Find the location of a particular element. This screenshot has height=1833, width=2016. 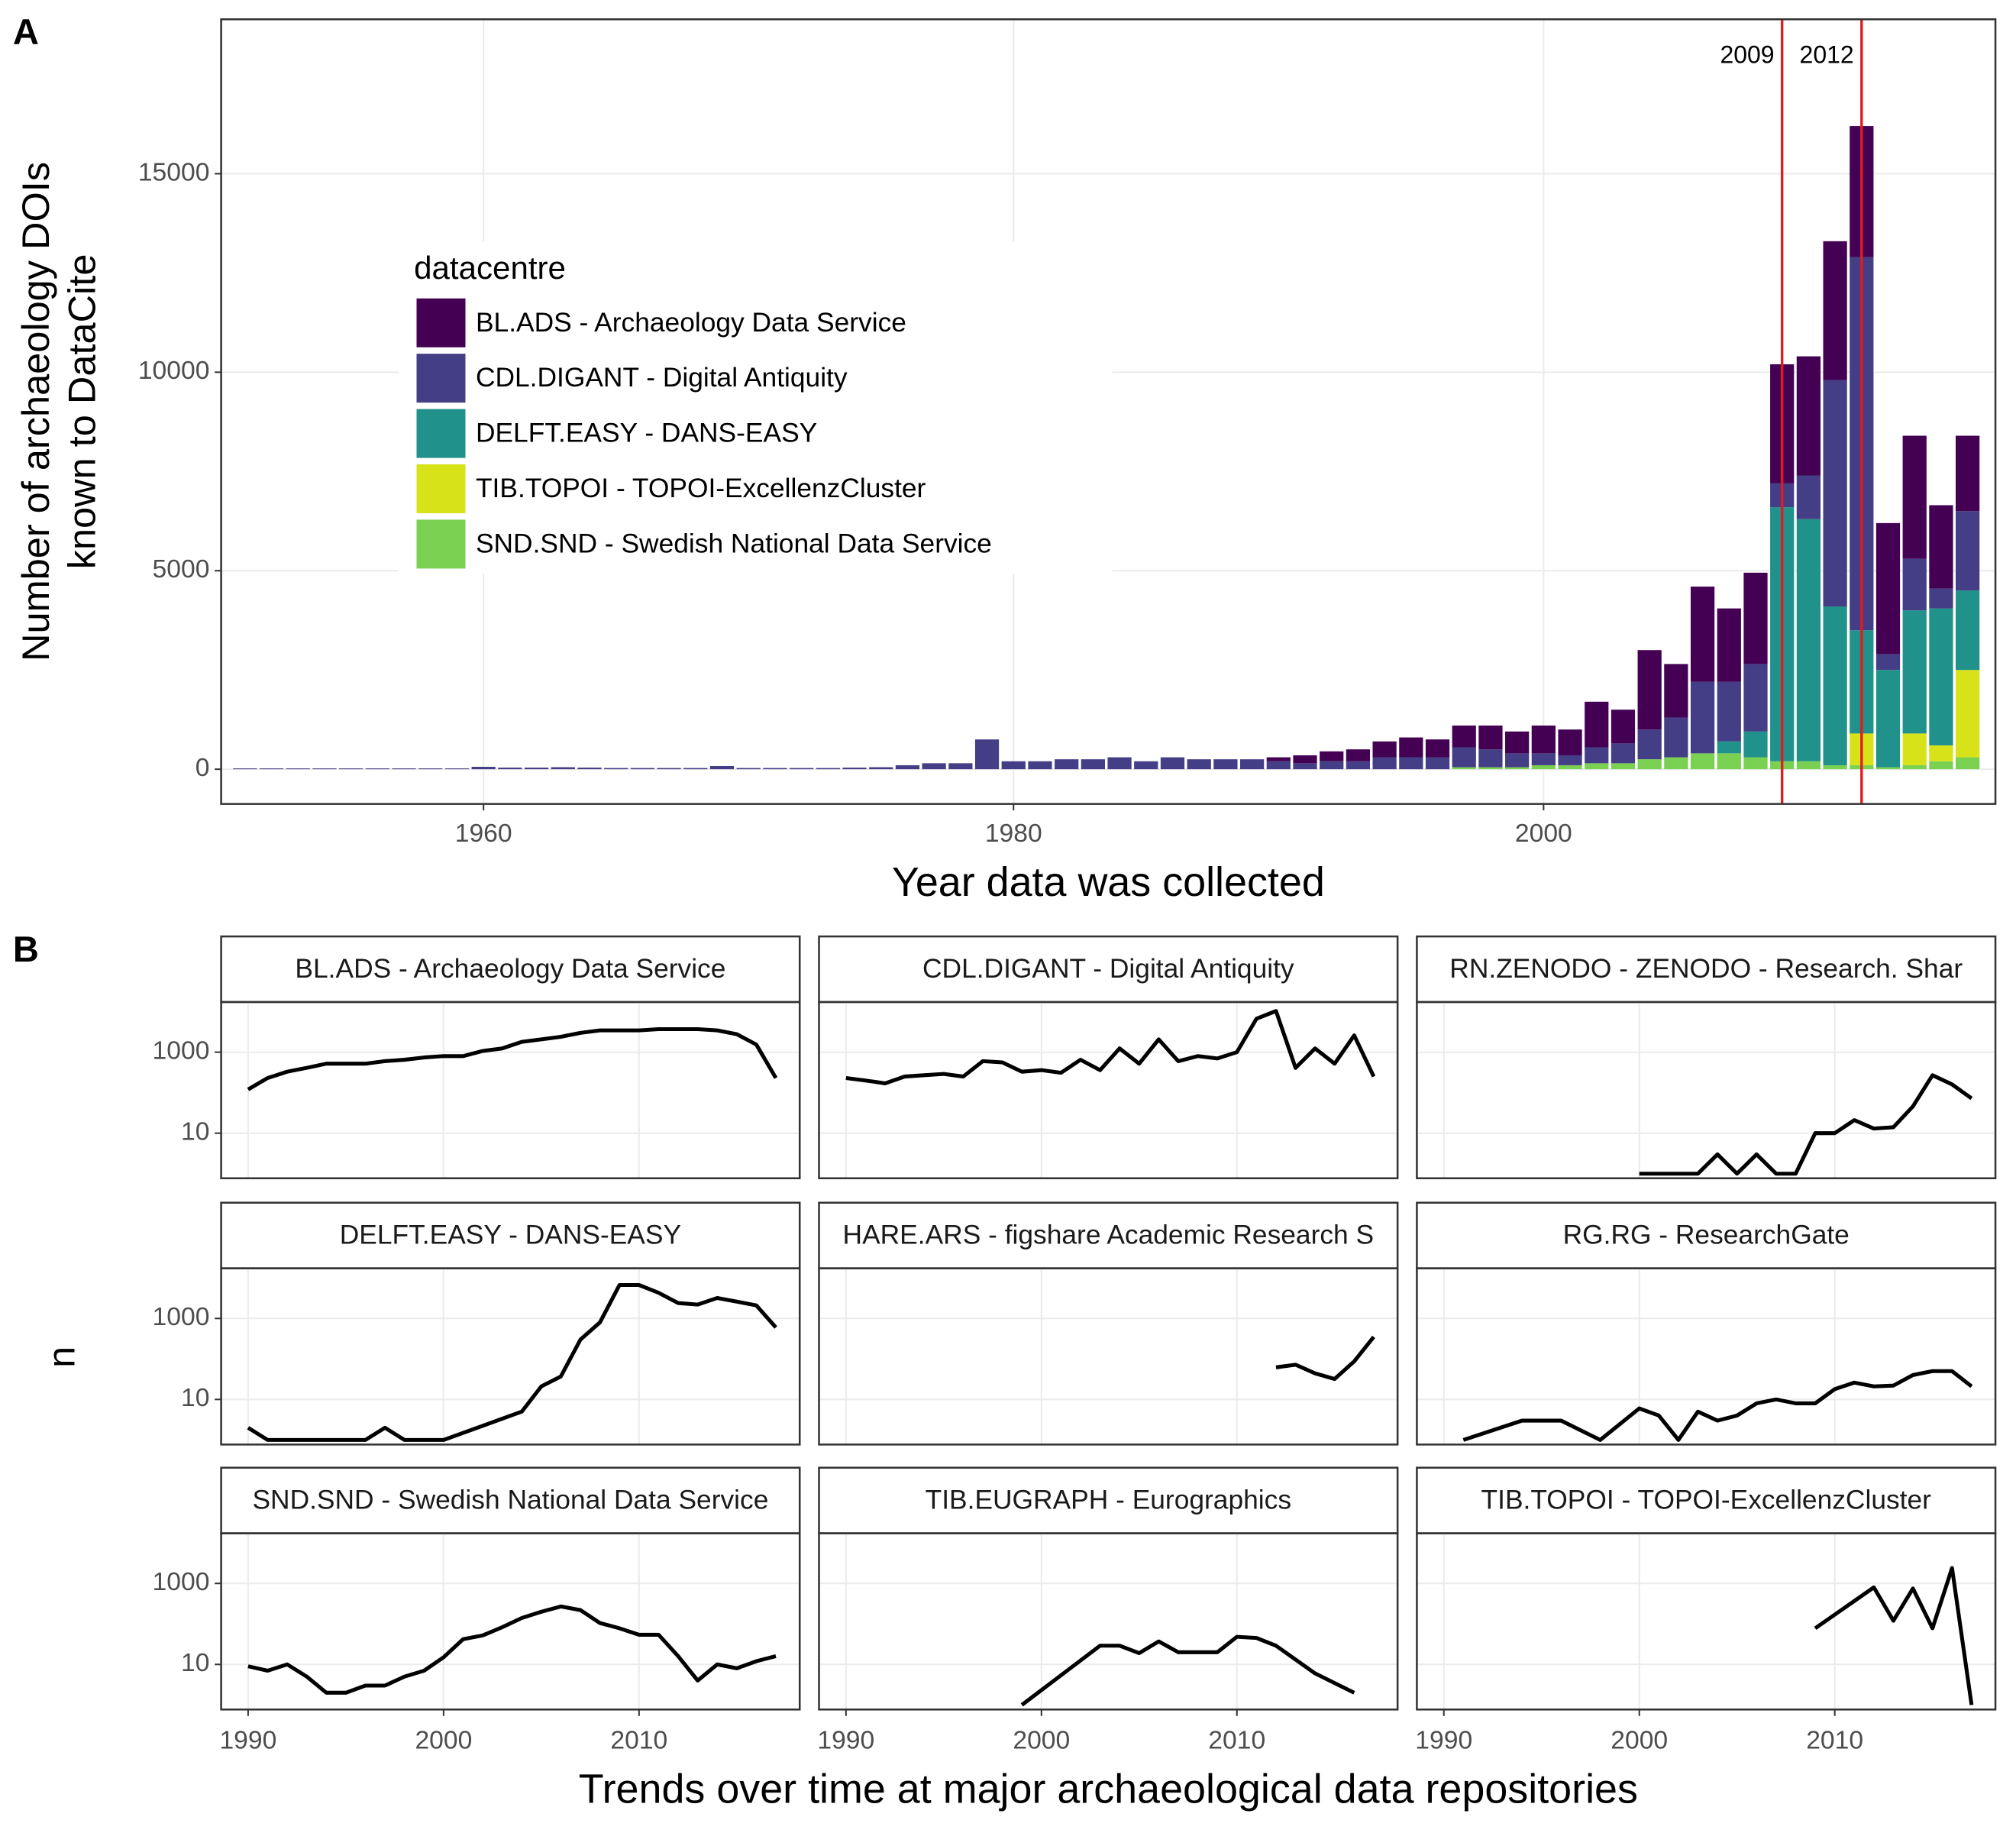

strip-label: SND.SND - Swedish National Data Service is located at coordinates (510, 1500).